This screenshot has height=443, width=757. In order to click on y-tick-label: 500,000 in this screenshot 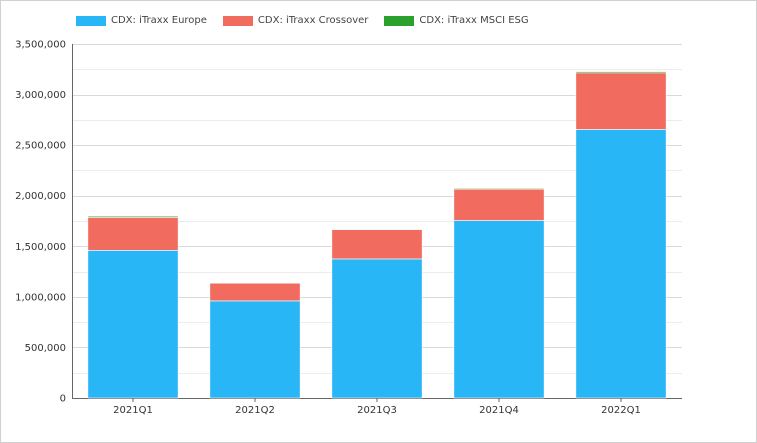, I will do `click(45, 348)`.